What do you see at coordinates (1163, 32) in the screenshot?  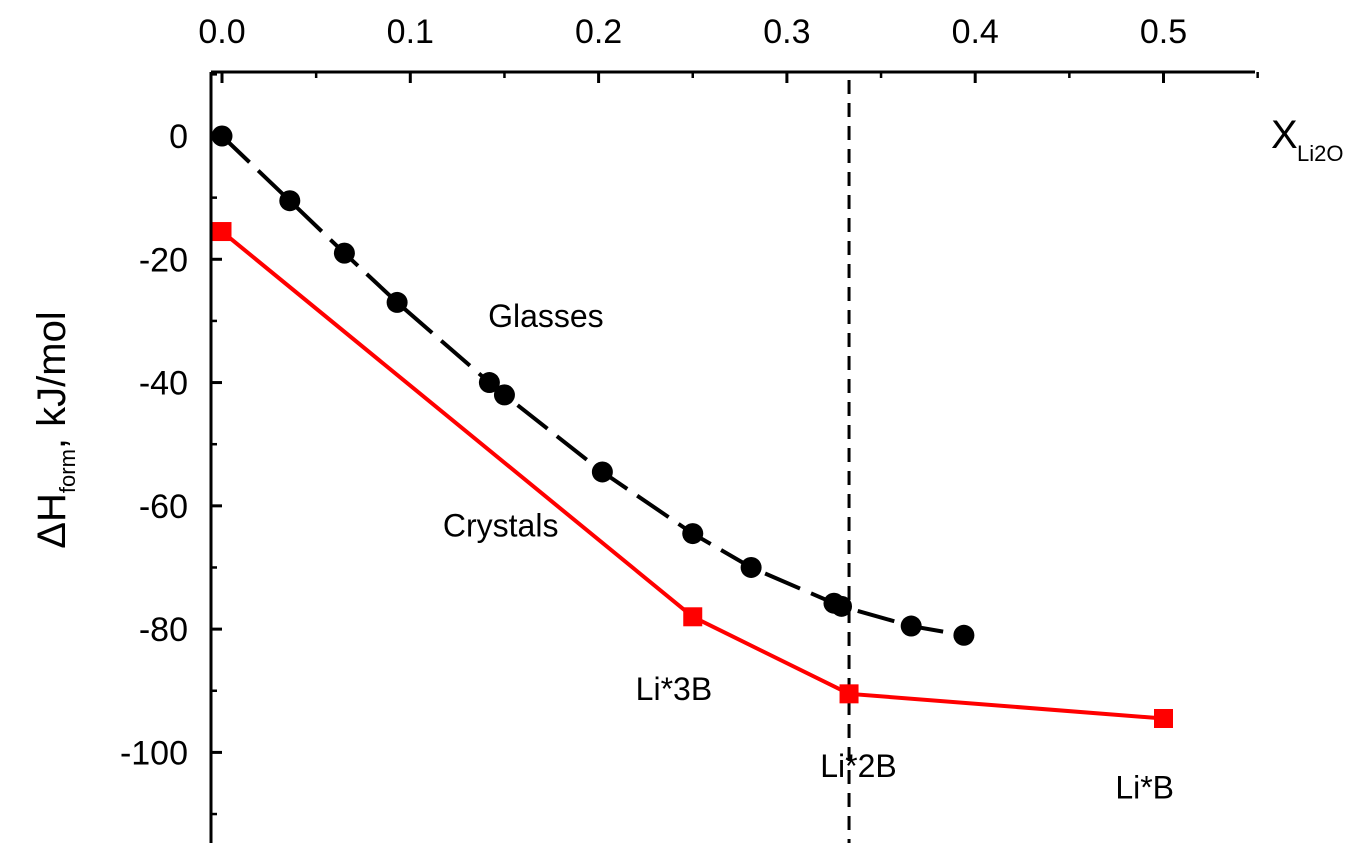 I see `x-tick-label: 0.5` at bounding box center [1163, 32].